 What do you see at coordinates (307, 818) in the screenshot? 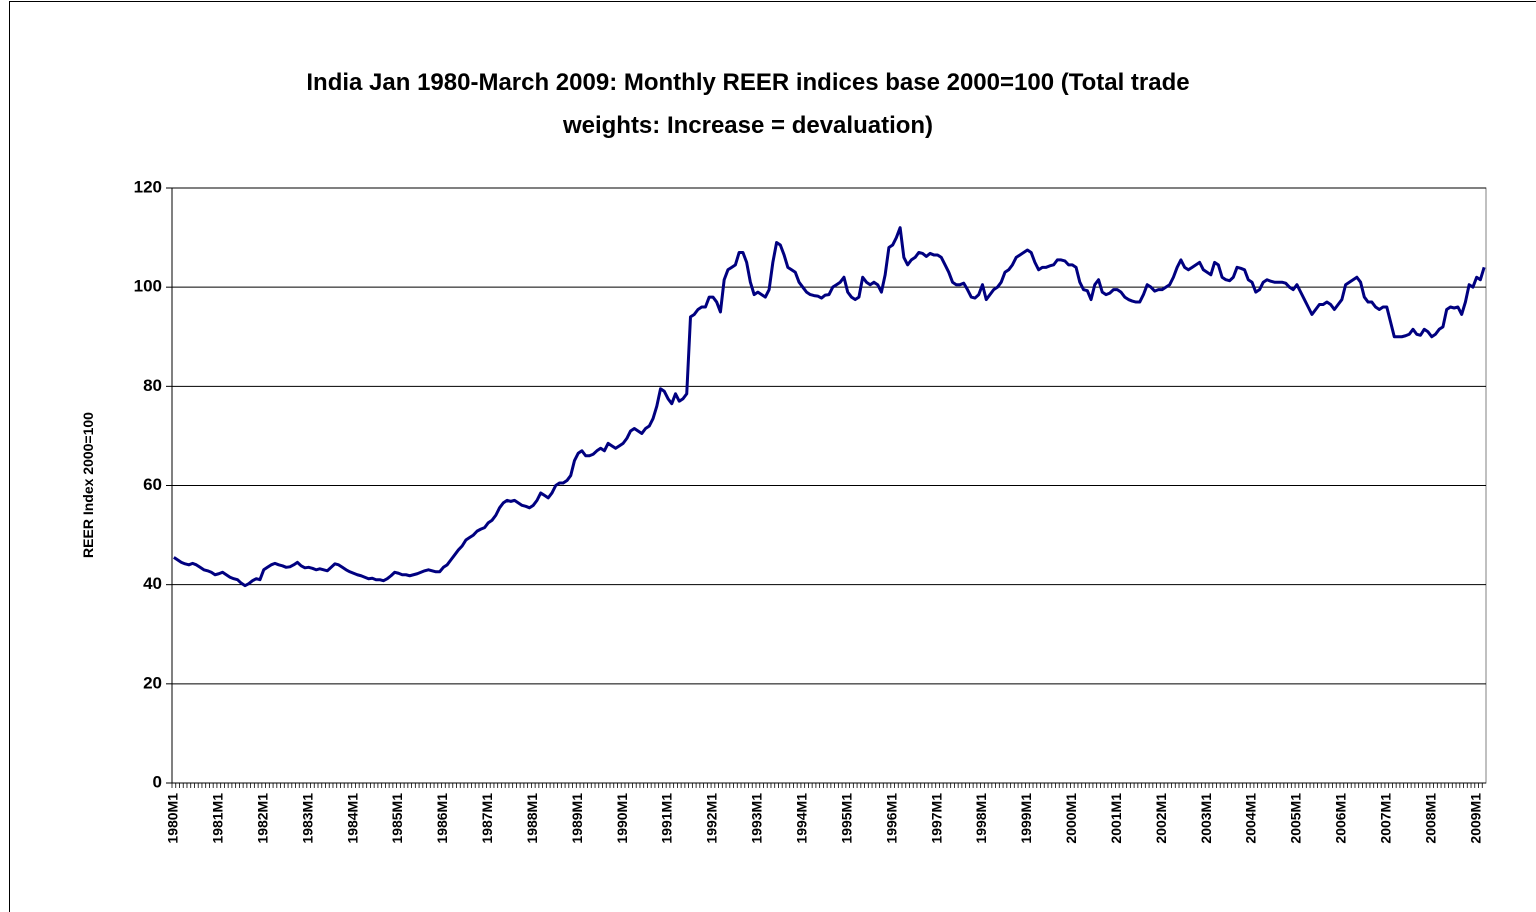
I see `x-tick-label: 1983M1` at bounding box center [307, 818].